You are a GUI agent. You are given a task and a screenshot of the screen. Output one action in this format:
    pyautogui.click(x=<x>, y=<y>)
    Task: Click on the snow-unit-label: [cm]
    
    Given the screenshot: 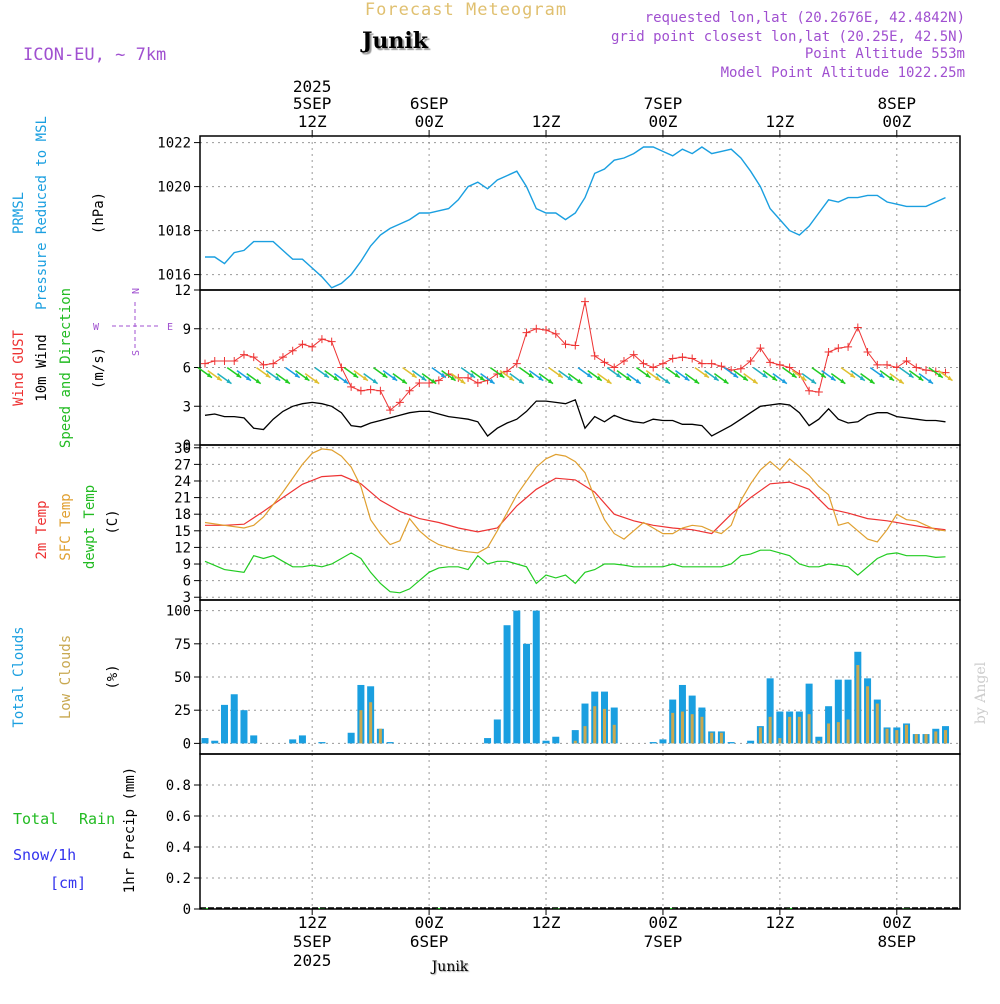 What is the action you would take?
    pyautogui.click(x=68, y=883)
    